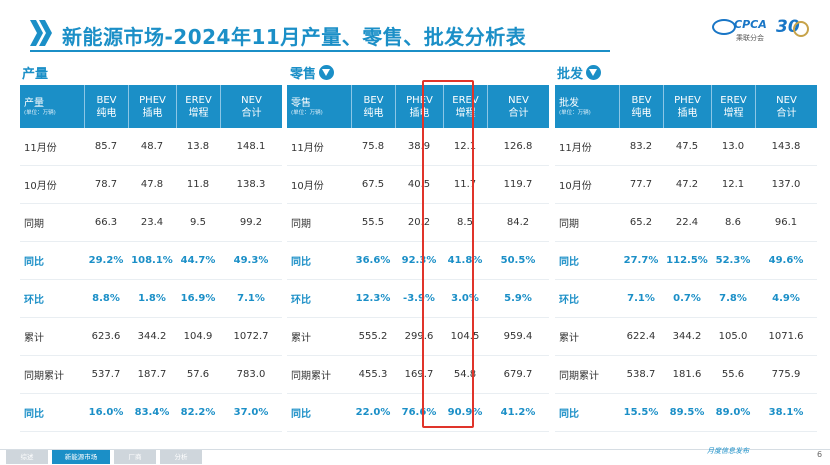 This screenshot has width=830, height=465. What do you see at coordinates (687, 336) in the screenshot?
I see `table-cell: 344.2` at bounding box center [687, 336].